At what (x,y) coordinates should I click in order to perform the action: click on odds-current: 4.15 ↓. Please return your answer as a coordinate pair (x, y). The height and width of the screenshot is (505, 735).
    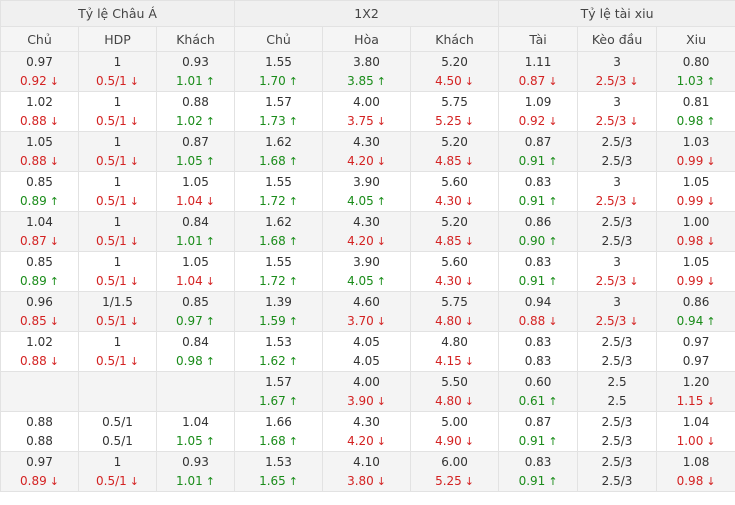
    Looking at the image, I should click on (454, 361).